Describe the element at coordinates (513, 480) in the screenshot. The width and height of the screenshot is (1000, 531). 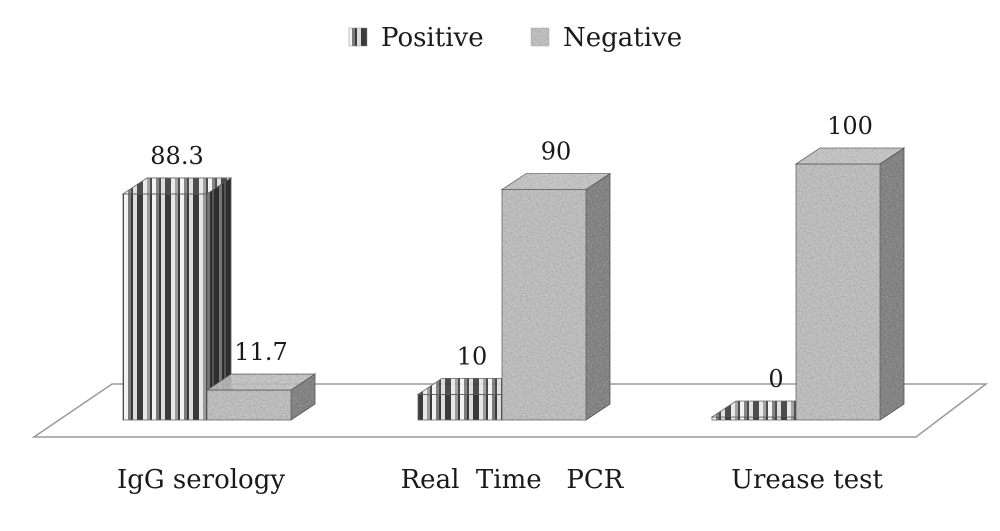
I see `category-label-real-time-pcr: Real Time PCR` at that location.